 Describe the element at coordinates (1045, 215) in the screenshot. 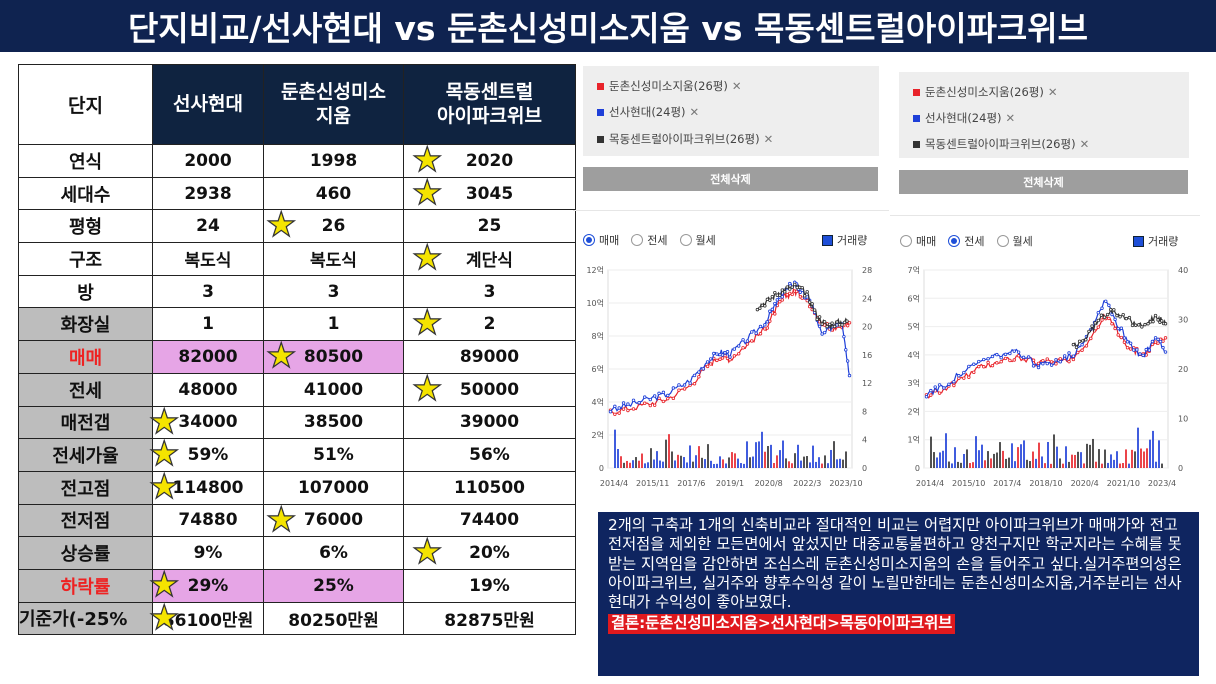

I see `divider` at that location.